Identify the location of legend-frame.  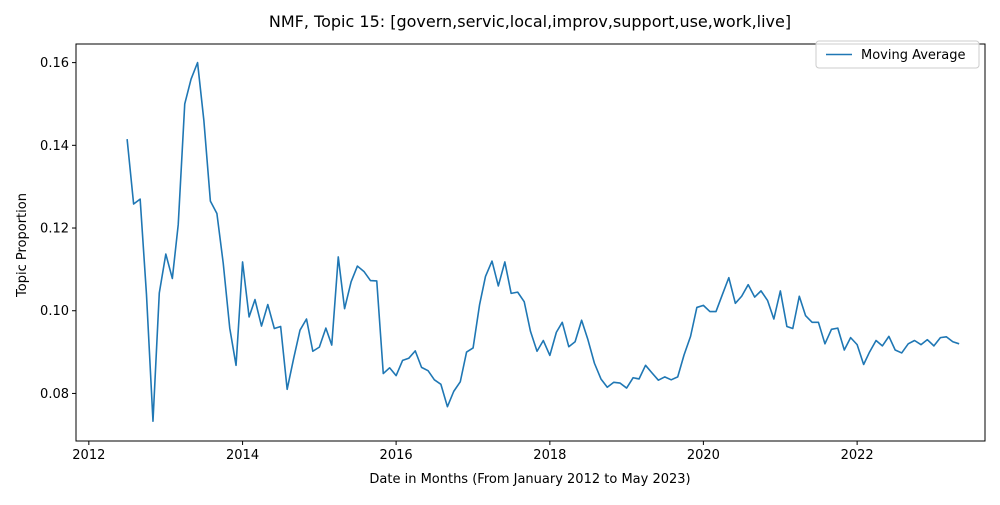
(897, 54).